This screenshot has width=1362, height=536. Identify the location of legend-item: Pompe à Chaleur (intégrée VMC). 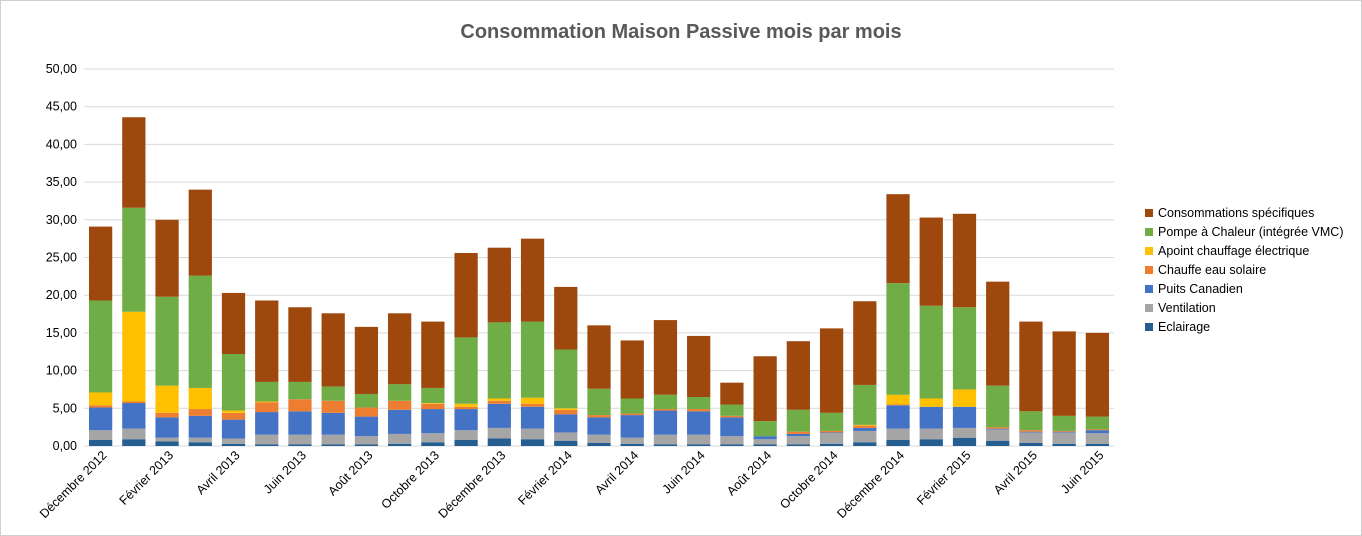
(1244, 231).